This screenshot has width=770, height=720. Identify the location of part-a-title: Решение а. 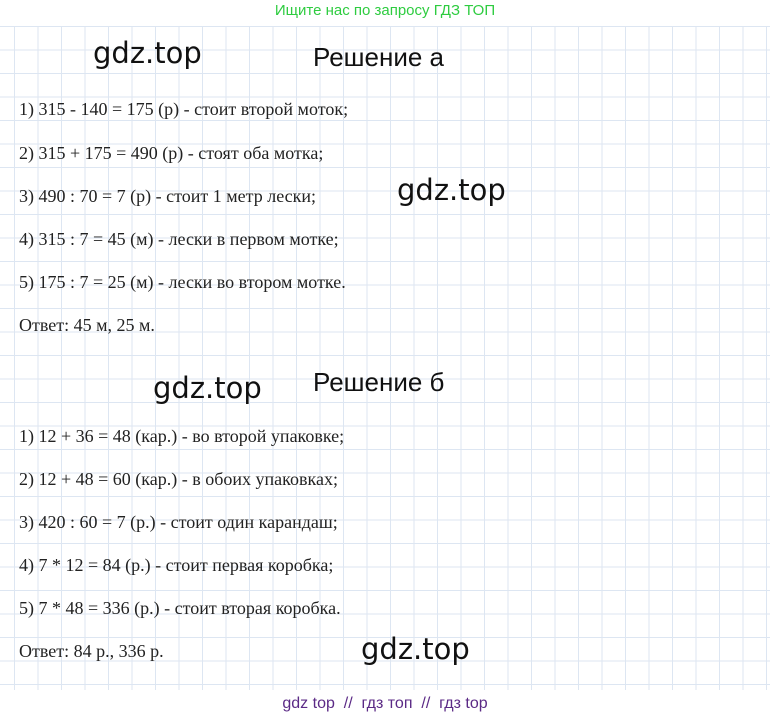
(379, 57).